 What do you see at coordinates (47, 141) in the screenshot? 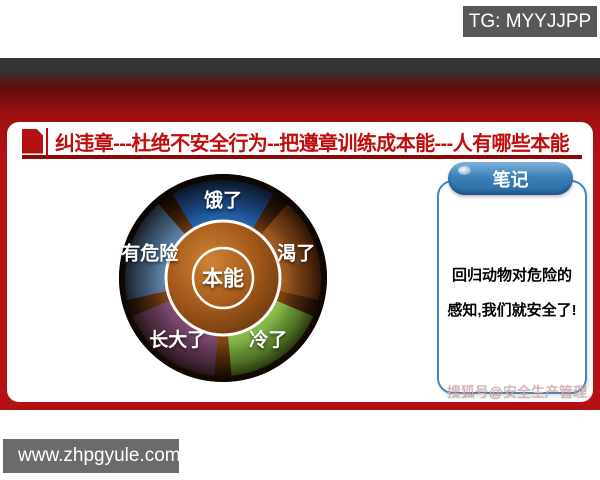
I see `title-divider` at bounding box center [47, 141].